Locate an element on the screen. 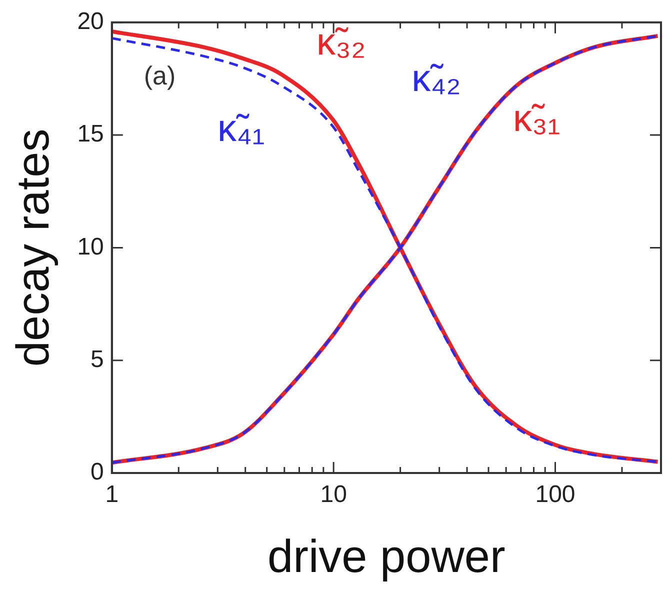 The height and width of the screenshot is (595, 663). annotation: (a) is located at coordinates (160, 75).